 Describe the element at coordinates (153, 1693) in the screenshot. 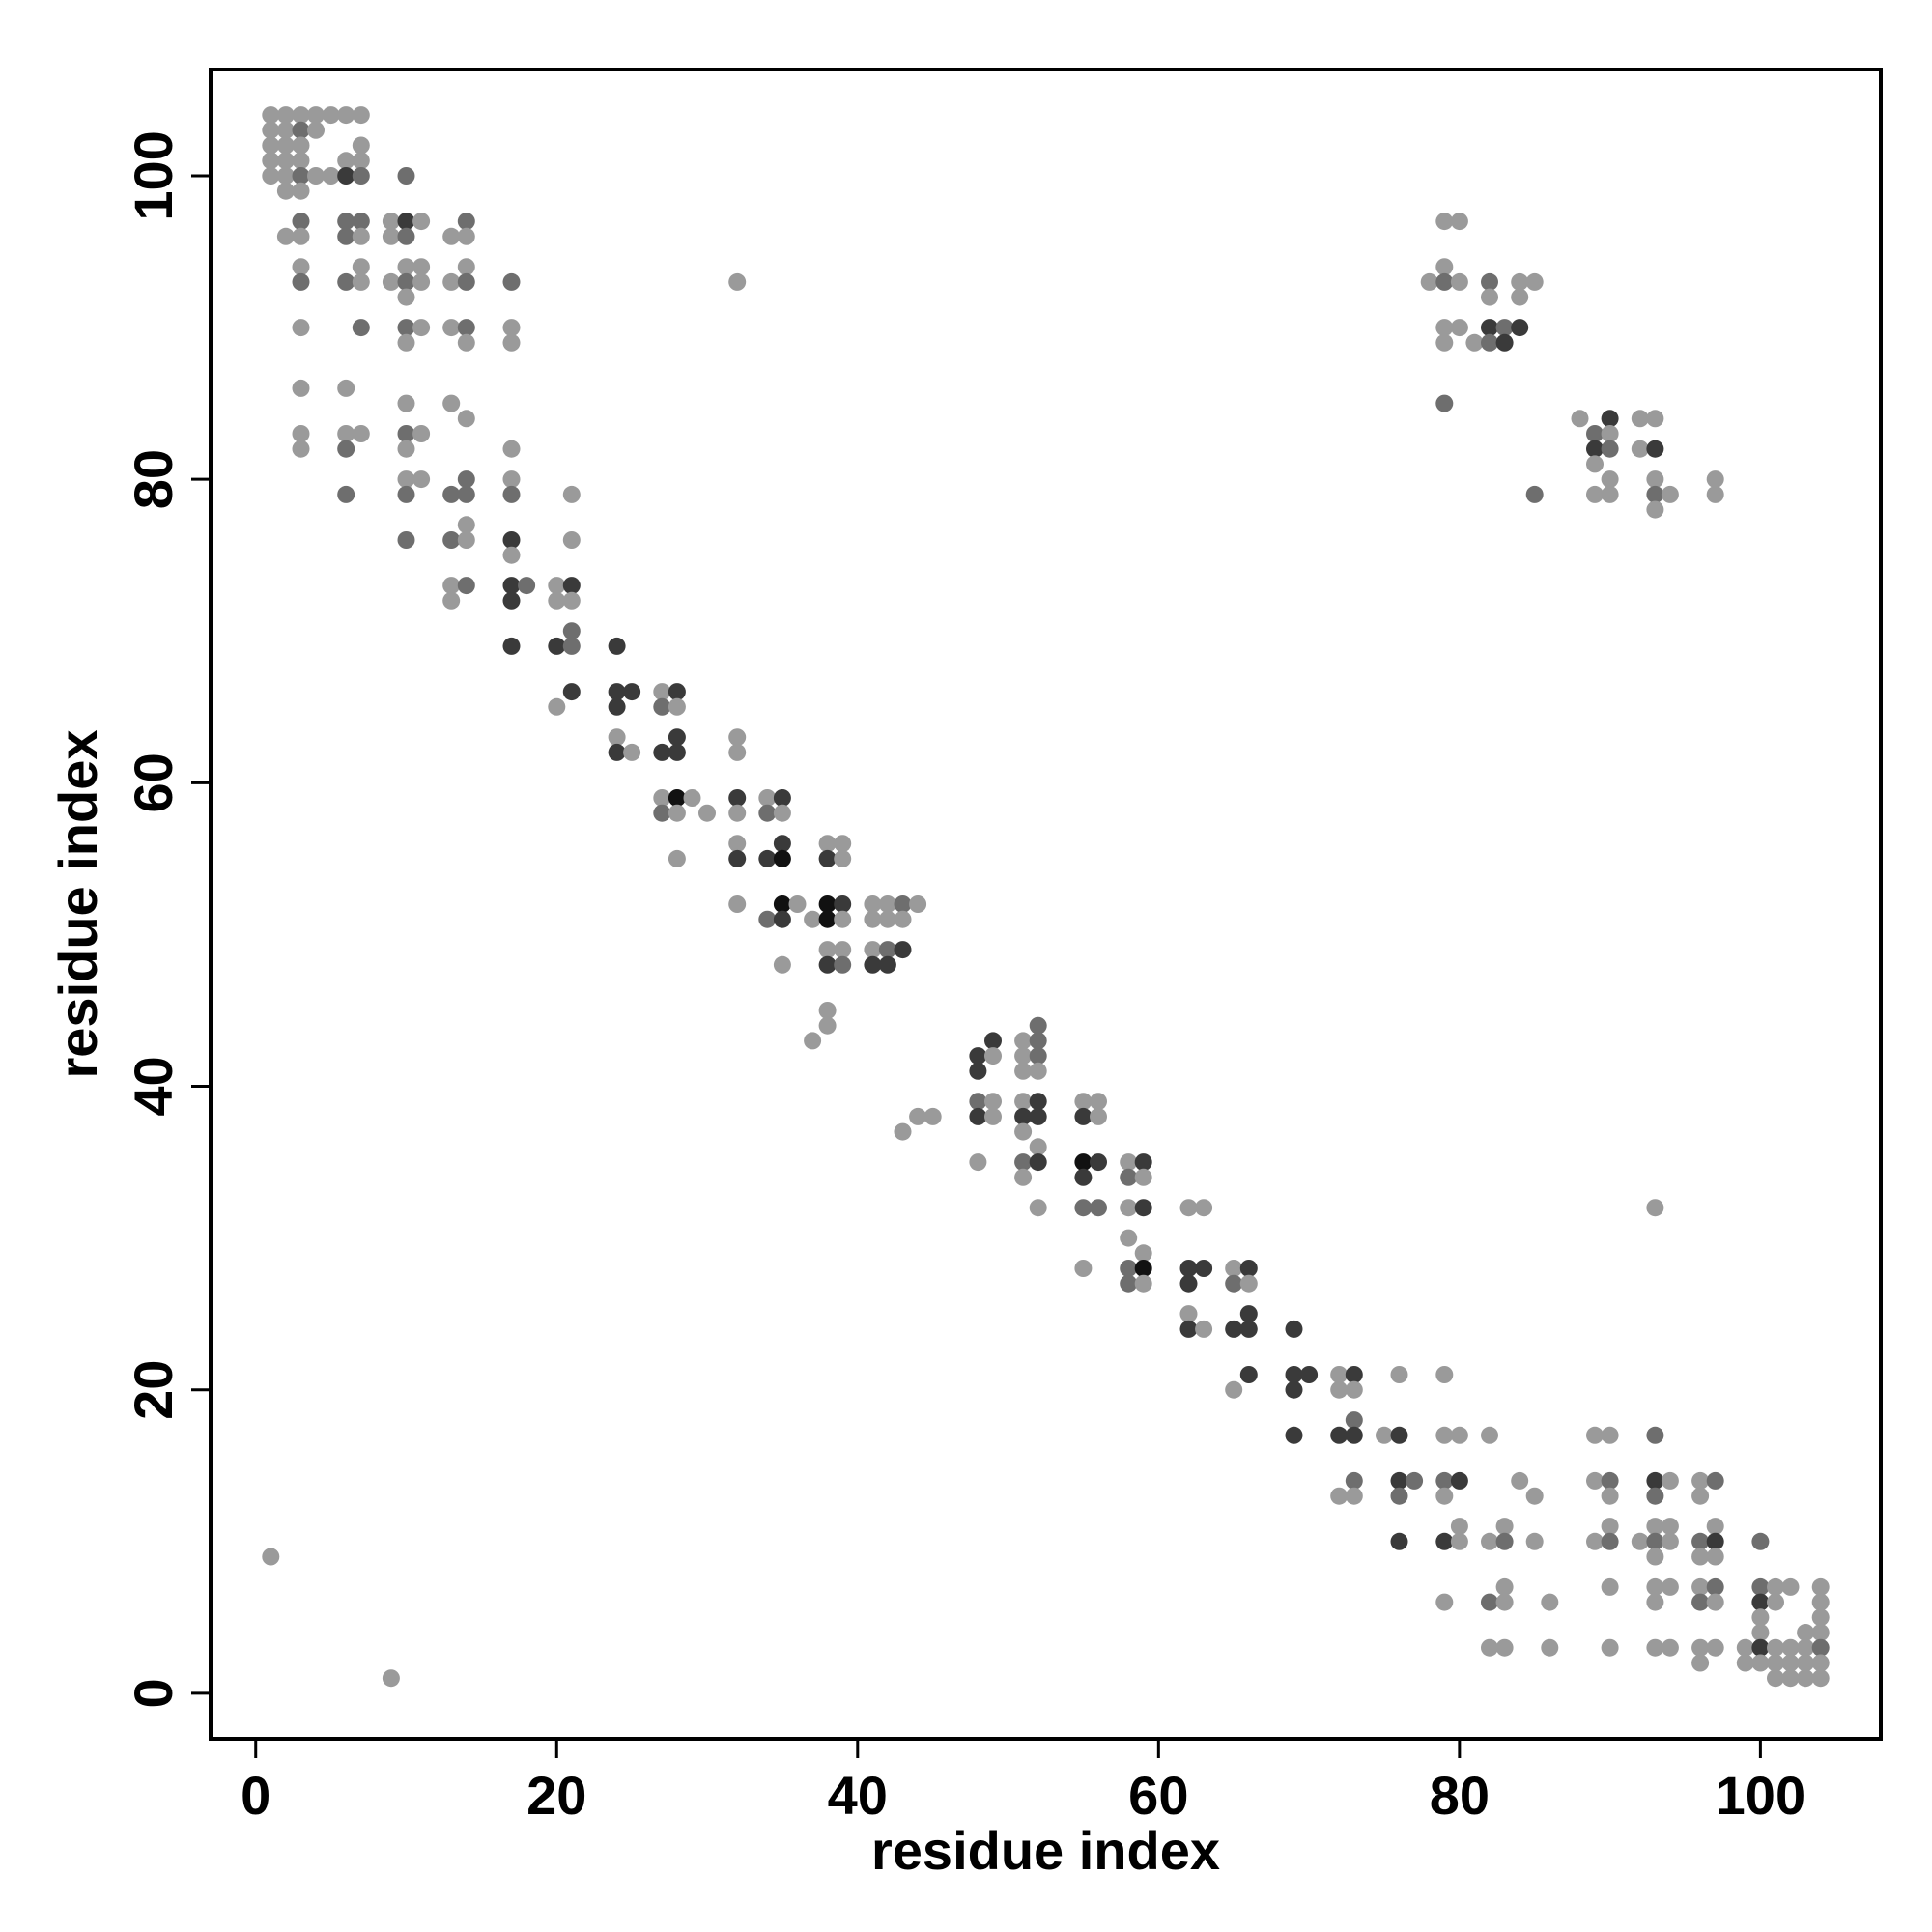

I see `y-tick-label: 0` at that location.